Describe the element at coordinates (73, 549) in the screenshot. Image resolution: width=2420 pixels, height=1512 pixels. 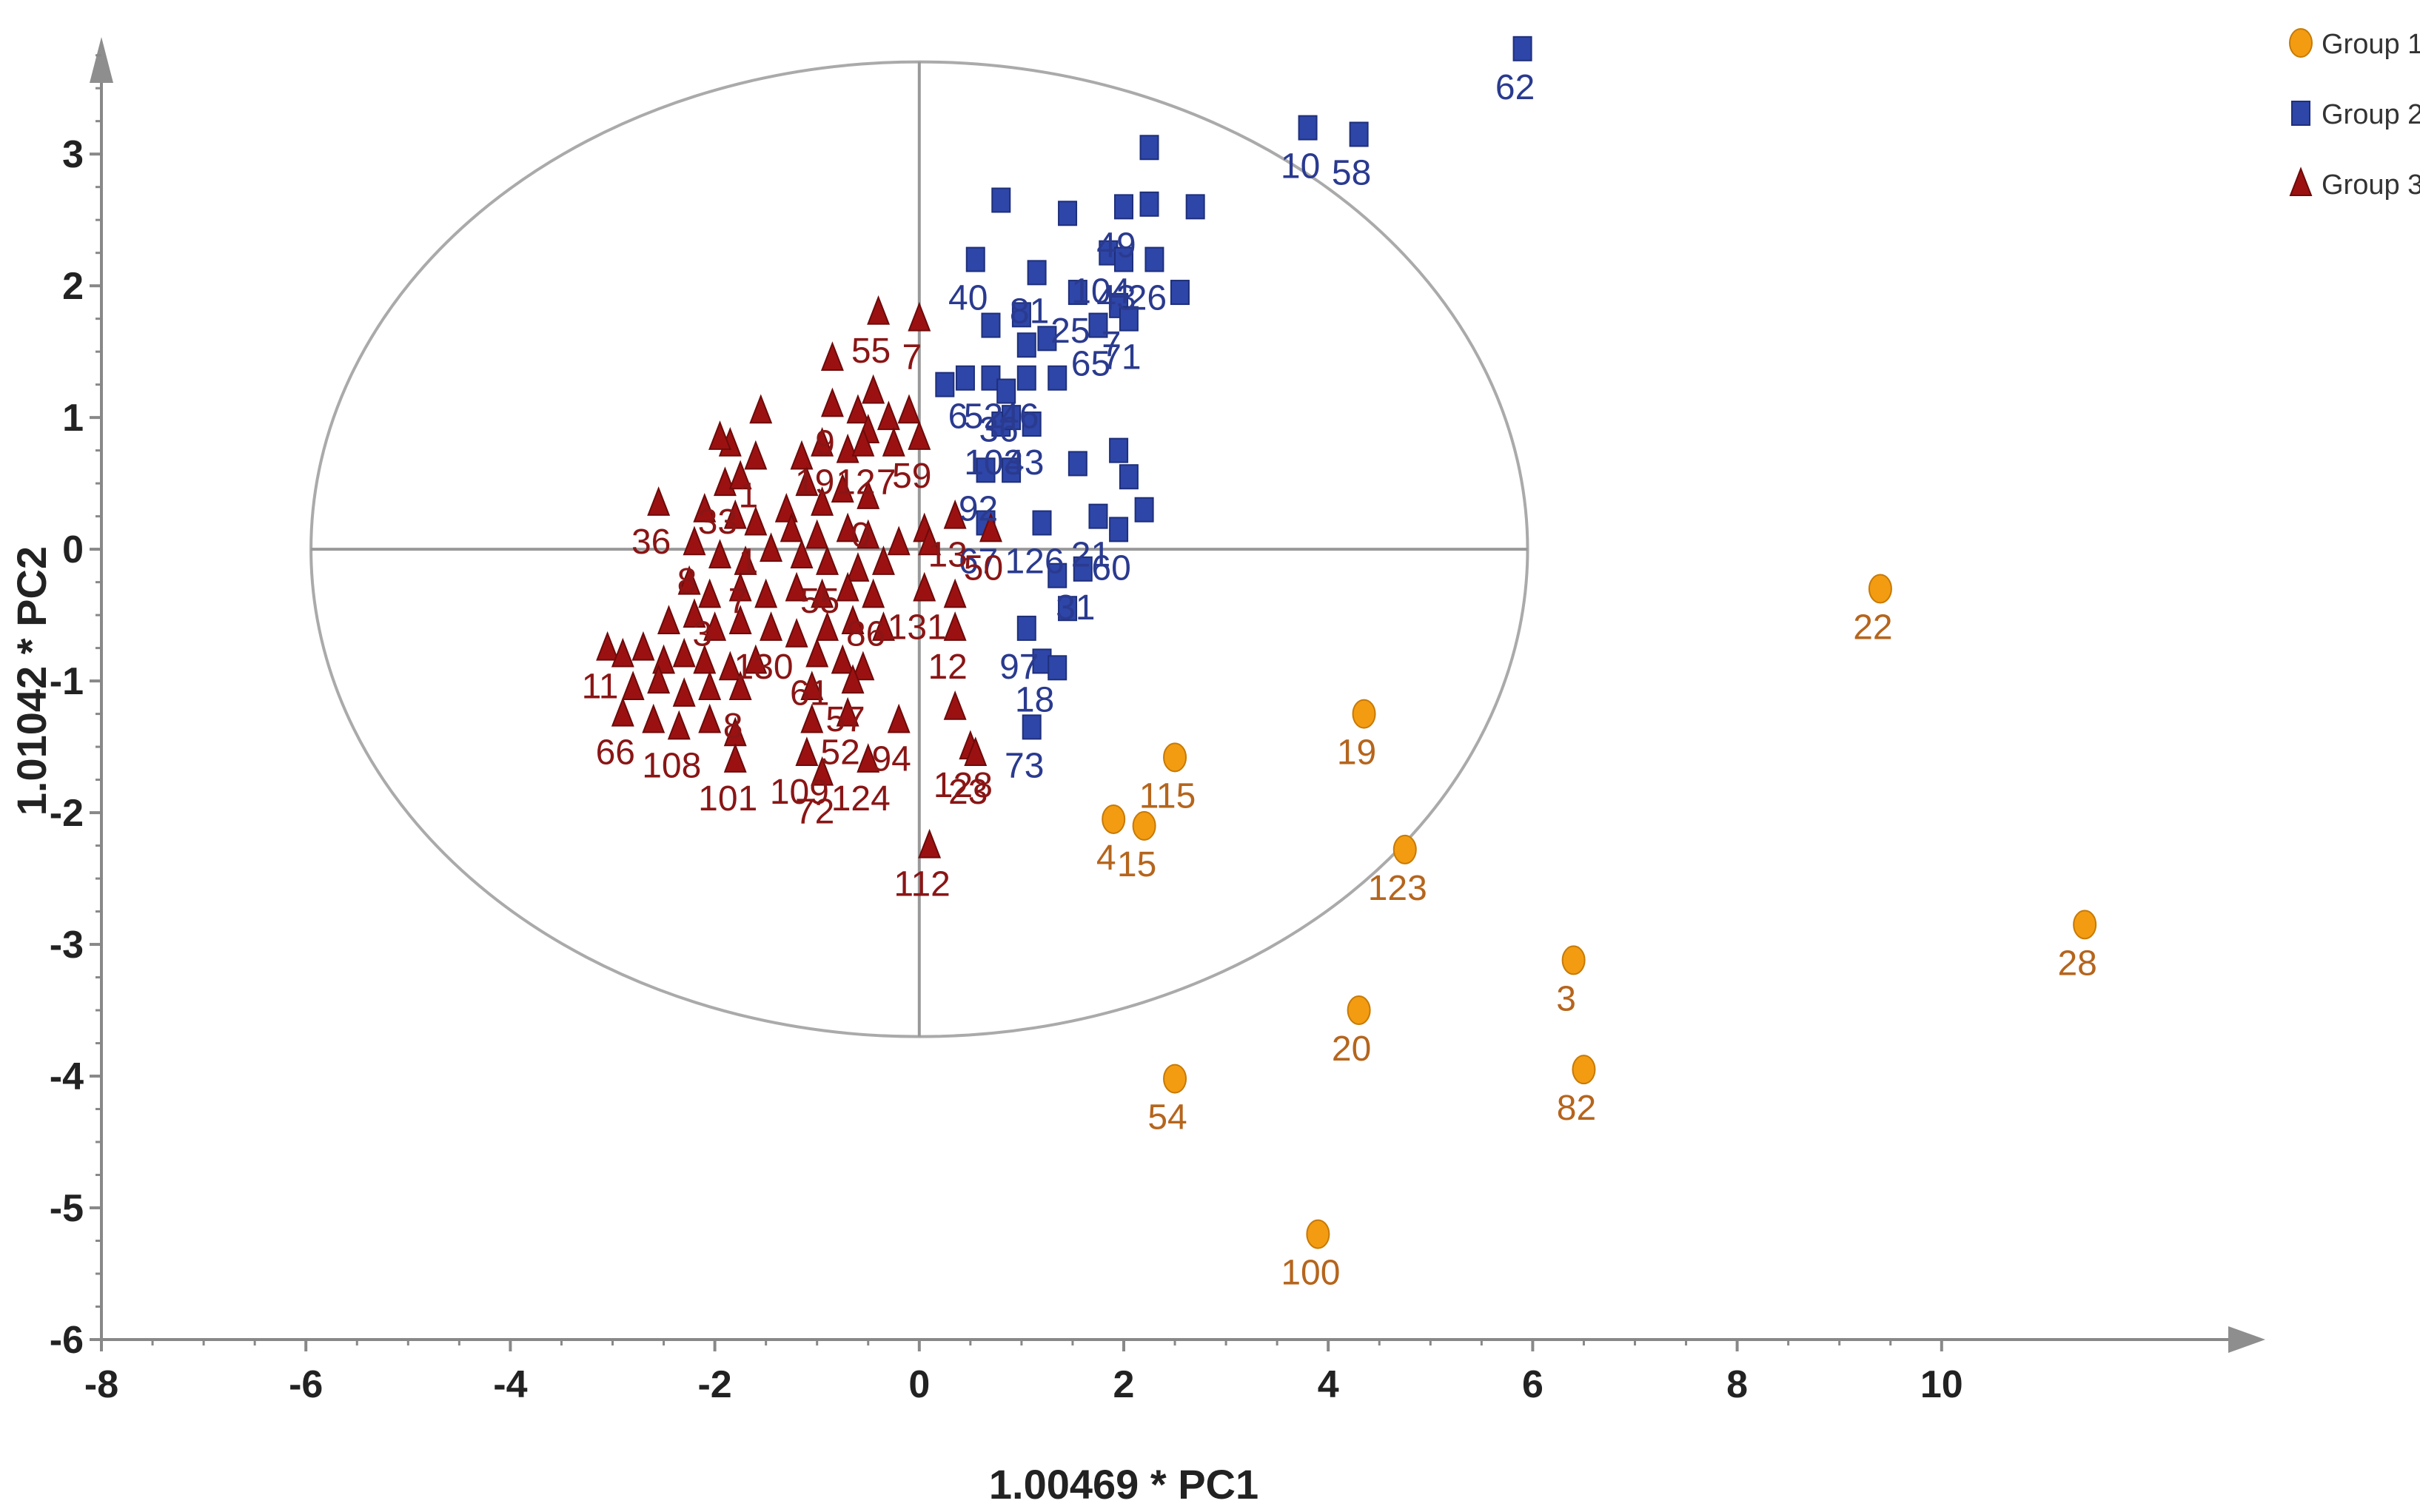
I see `y-tick-label: 0` at that location.